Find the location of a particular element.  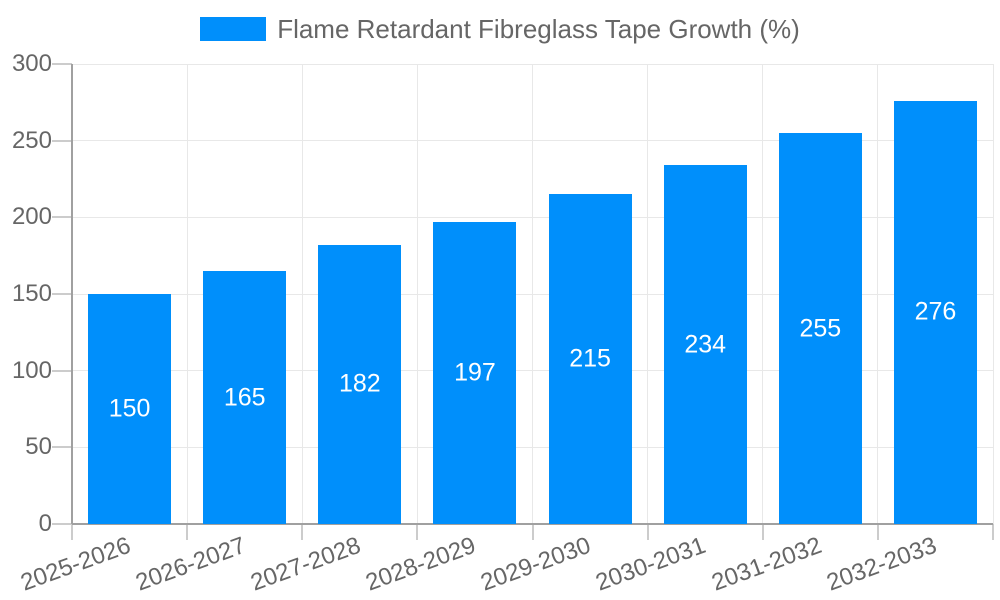

bar-value-label: 234 is located at coordinates (705, 344).